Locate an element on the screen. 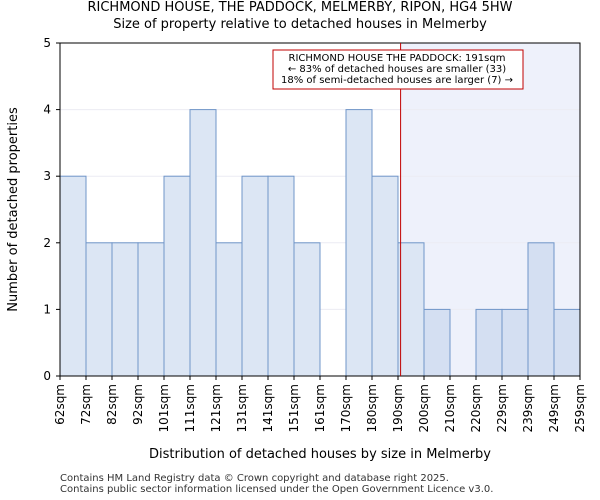  x-tick-label: 101sqm is located at coordinates (164, 408).